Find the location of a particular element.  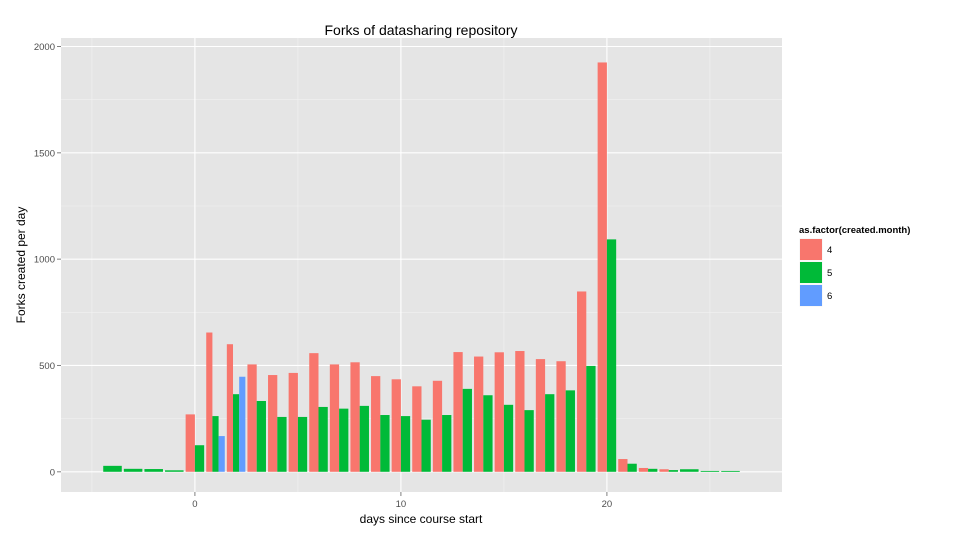

x-axis: 0 10 20 is located at coordinates (402, 501).